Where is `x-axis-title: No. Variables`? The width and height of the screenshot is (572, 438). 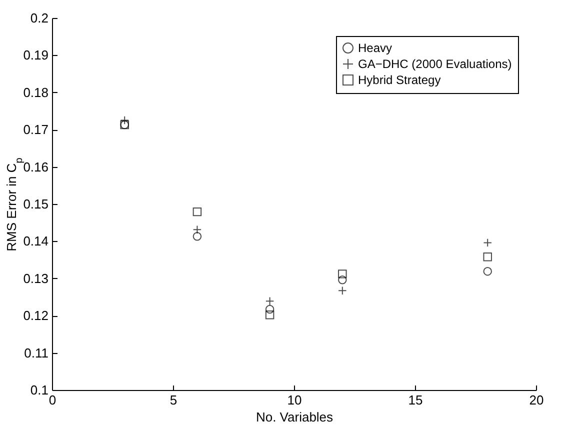 x-axis-title: No. Variables is located at coordinates (295, 417).